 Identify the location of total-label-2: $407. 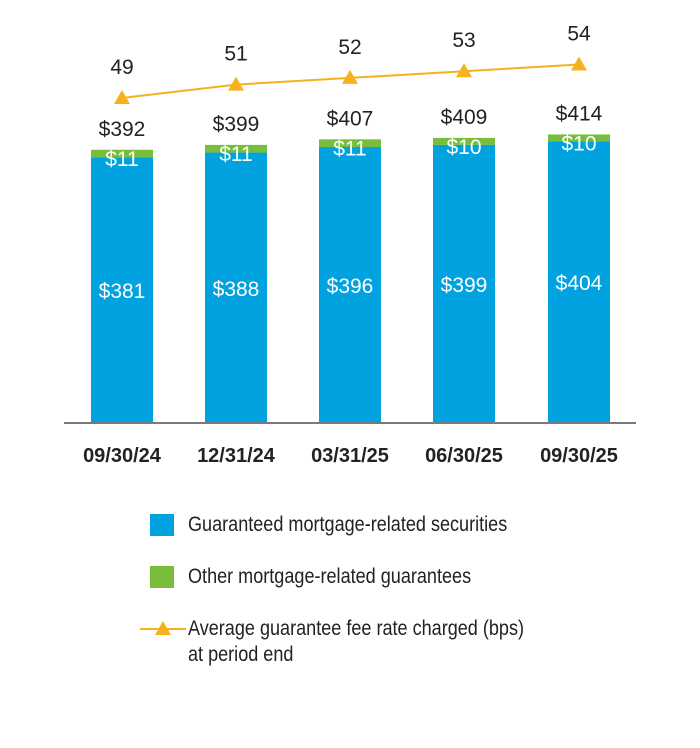
(350, 118).